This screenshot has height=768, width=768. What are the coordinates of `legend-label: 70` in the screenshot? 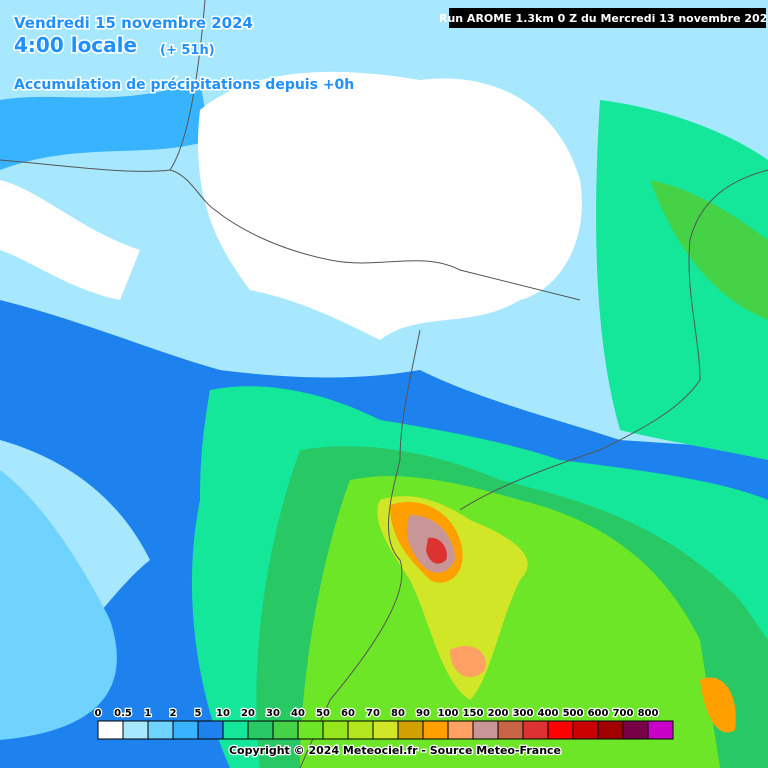 It's located at (373, 713).